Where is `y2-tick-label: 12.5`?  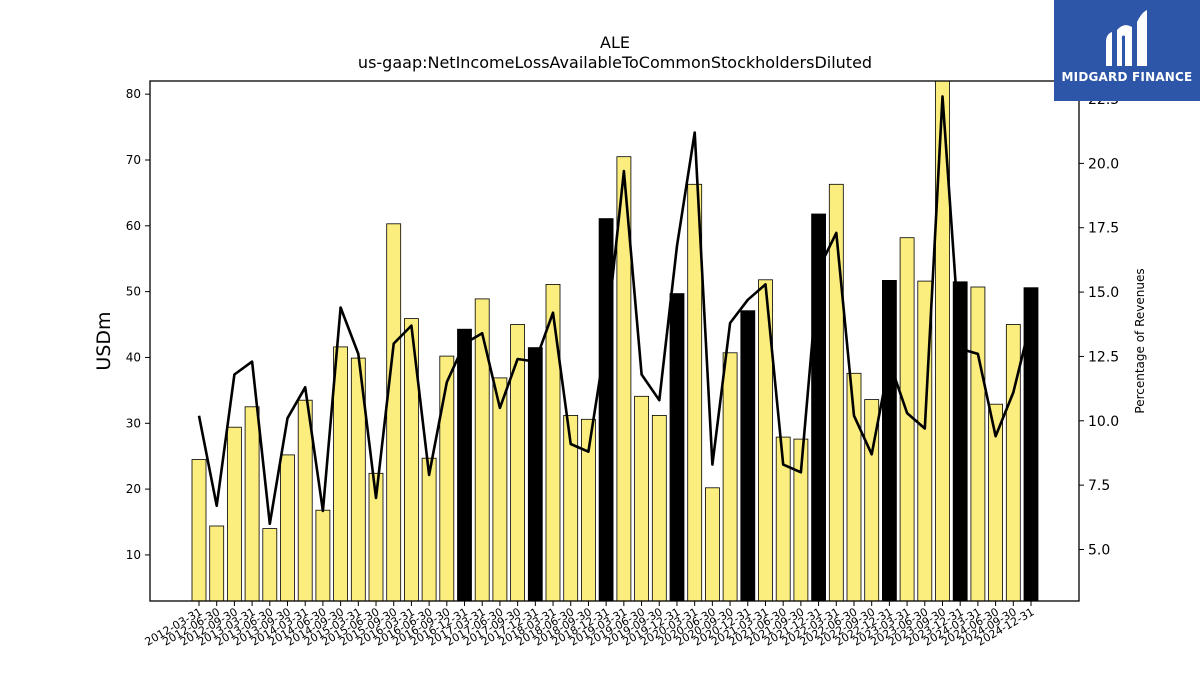
y2-tick-label: 12.5 is located at coordinates (1103, 357).